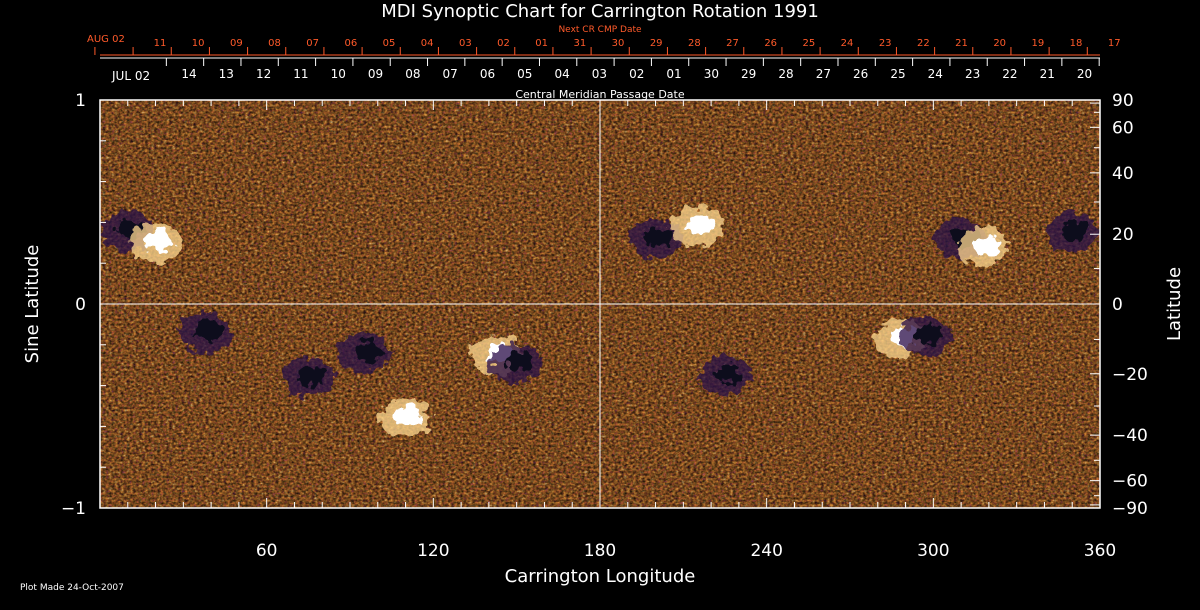 The image size is (1200, 610). What do you see at coordinates (433, 551) in the screenshot?
I see `x-tick-label: 120` at bounding box center [433, 551].